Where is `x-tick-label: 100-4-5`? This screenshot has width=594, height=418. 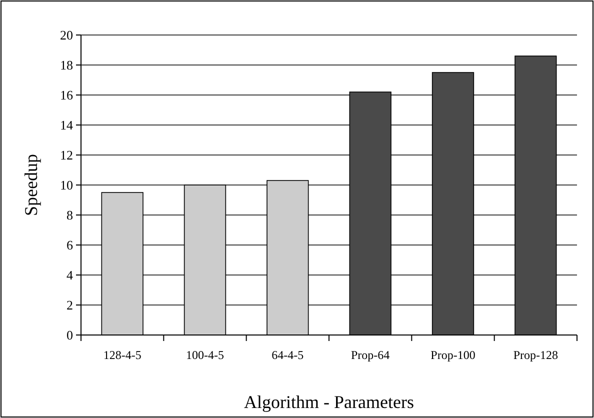 x-tick-label: 100-4-5 is located at coordinates (205, 355).